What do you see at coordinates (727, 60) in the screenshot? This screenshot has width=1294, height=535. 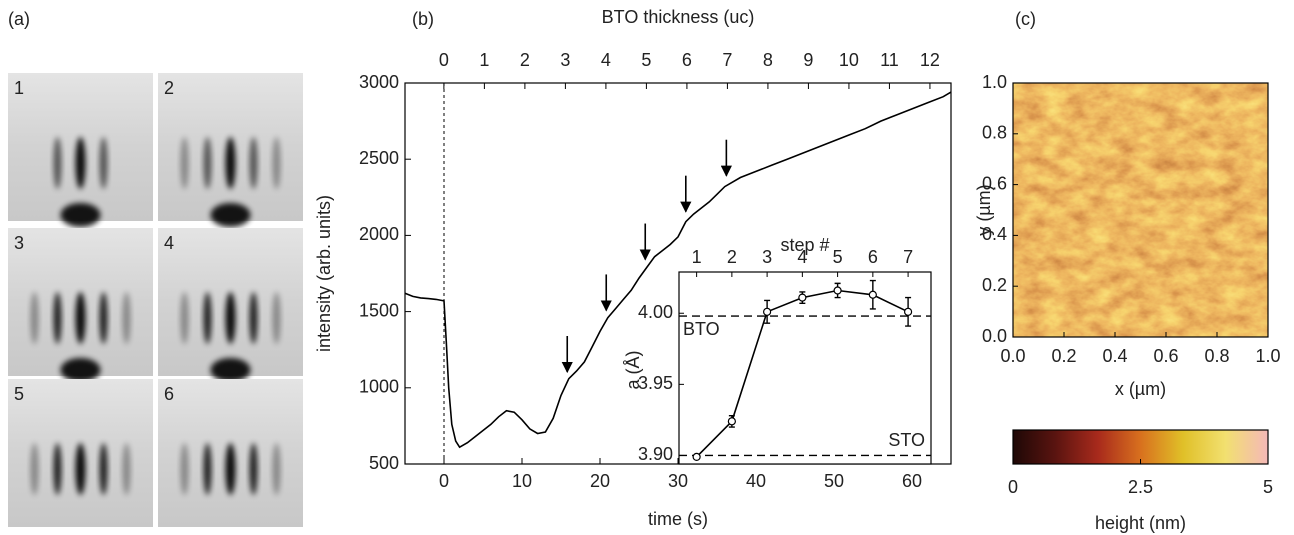 I see `x2-tick-label: 7` at bounding box center [727, 60].